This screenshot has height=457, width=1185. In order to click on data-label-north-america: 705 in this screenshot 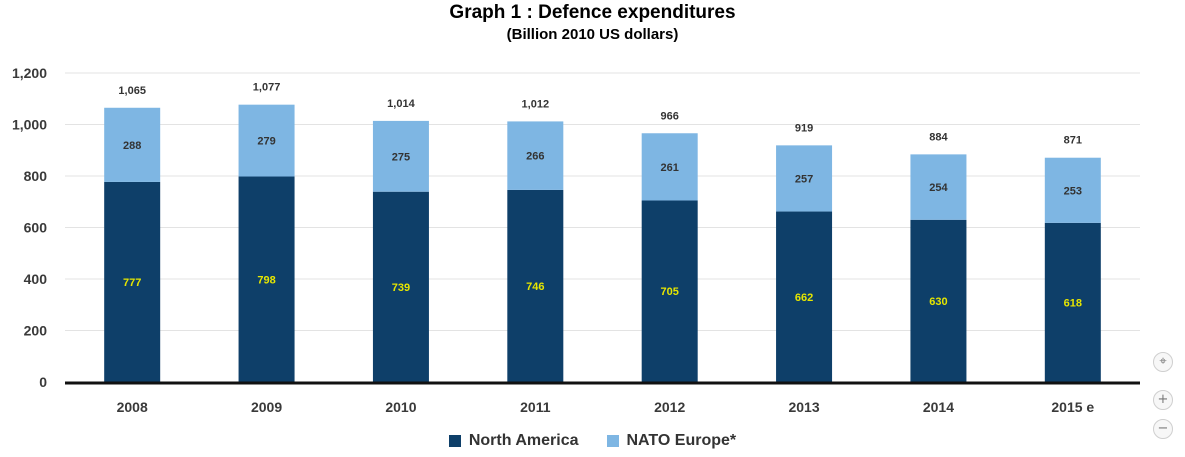, I will do `click(670, 292)`.